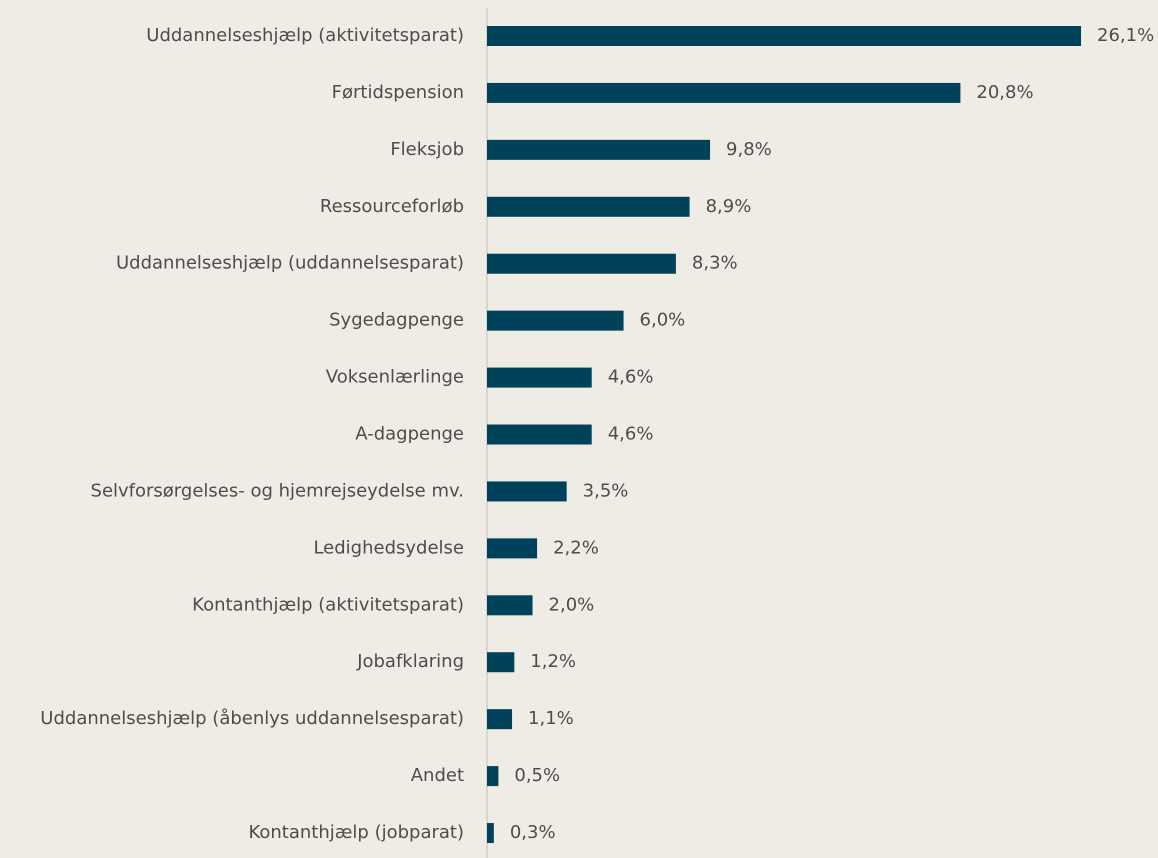 Image resolution: width=1158 pixels, height=858 pixels. Describe the element at coordinates (537, 775) in the screenshot. I see `value-label: 0,5%` at that location.